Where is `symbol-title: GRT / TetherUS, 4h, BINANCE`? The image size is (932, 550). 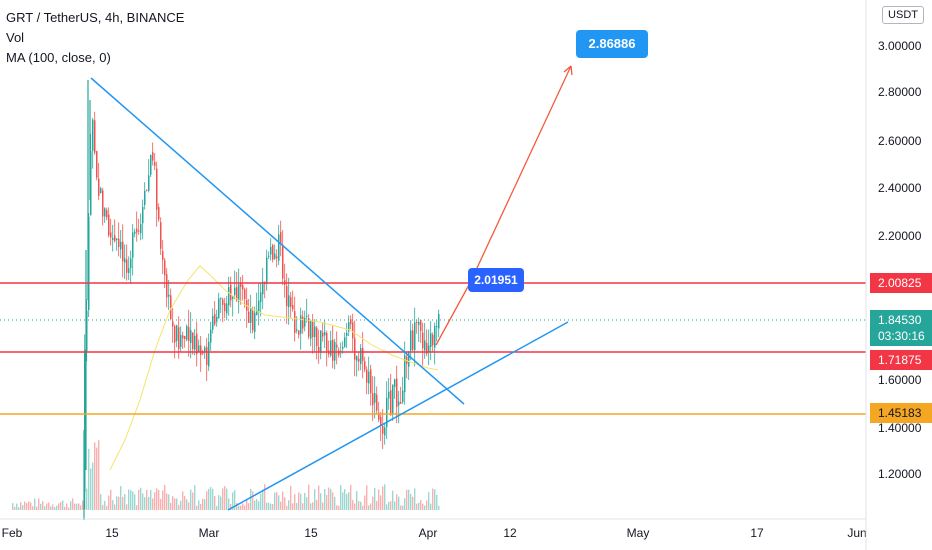 symbol-title: GRT / TetherUS, 4h, BINANCE is located at coordinates (95, 17).